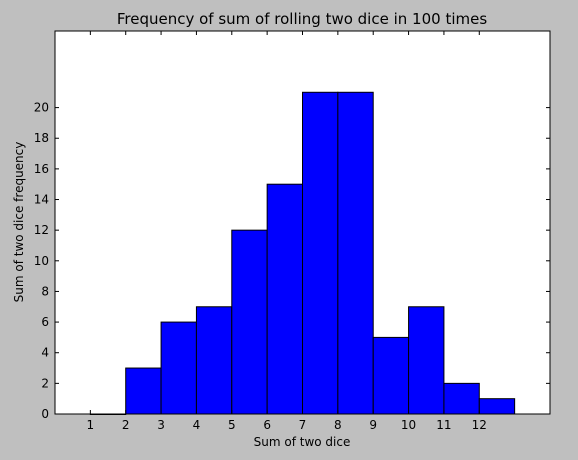 The image size is (578, 460). I want to click on y-tick-label: 12, so click(41, 230).